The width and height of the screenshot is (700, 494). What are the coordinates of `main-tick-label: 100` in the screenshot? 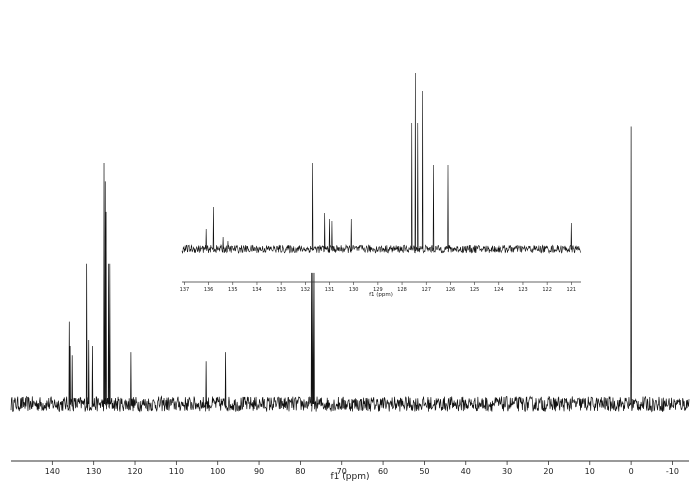 It's located at (217, 471).